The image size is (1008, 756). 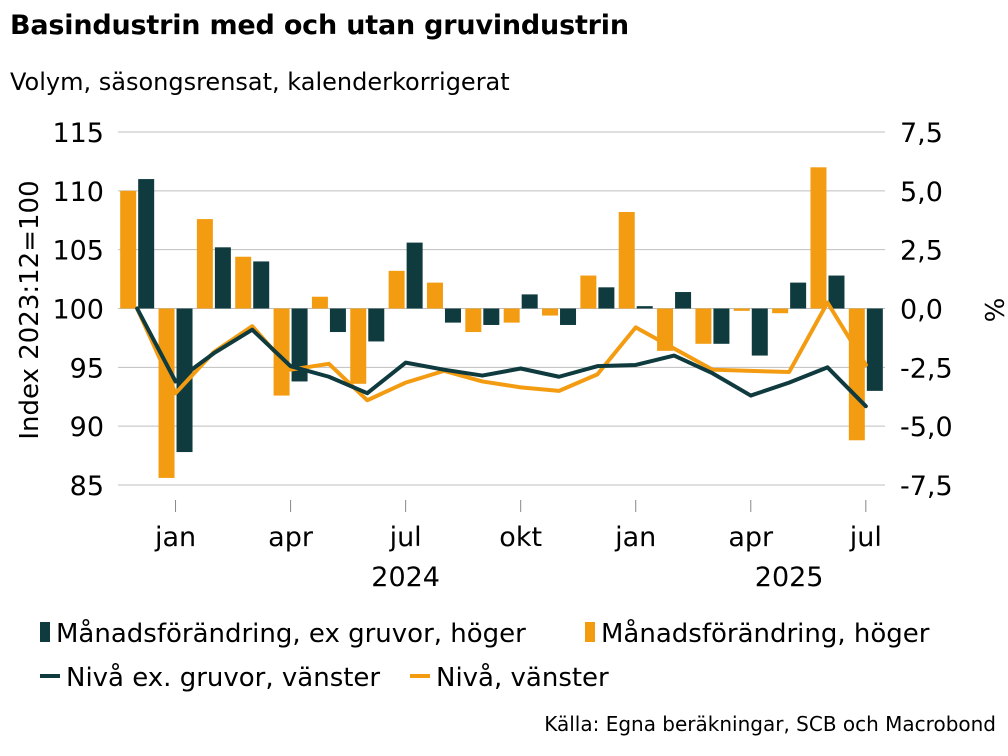 I want to click on line-niva-ex-gruvor, so click(x=501, y=357).